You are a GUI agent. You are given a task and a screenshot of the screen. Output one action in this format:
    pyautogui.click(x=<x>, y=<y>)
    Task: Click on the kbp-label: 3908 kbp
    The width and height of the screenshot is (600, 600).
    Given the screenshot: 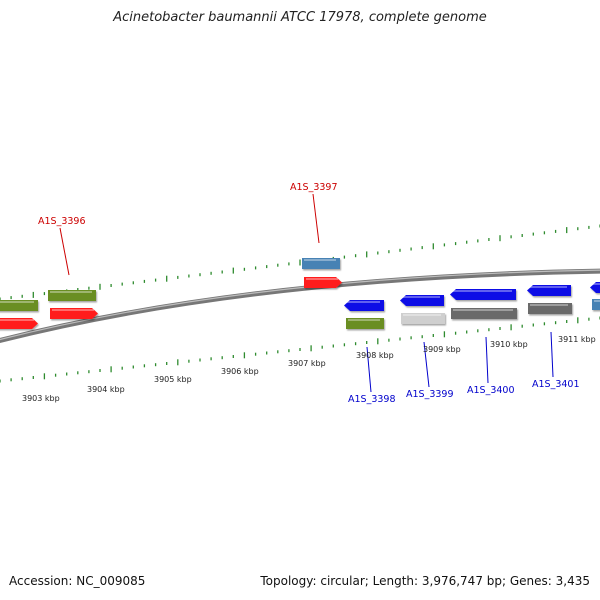 What is the action you would take?
    pyautogui.click(x=375, y=355)
    